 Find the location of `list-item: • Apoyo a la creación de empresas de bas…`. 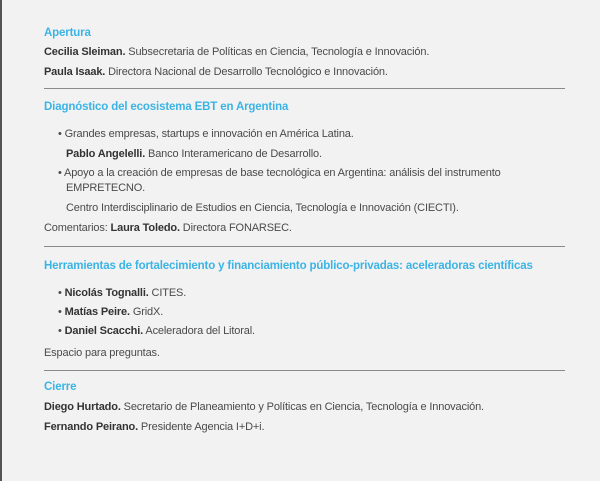

list-item: • Apoyo a la creación de empresas de bas… is located at coordinates (279, 173).